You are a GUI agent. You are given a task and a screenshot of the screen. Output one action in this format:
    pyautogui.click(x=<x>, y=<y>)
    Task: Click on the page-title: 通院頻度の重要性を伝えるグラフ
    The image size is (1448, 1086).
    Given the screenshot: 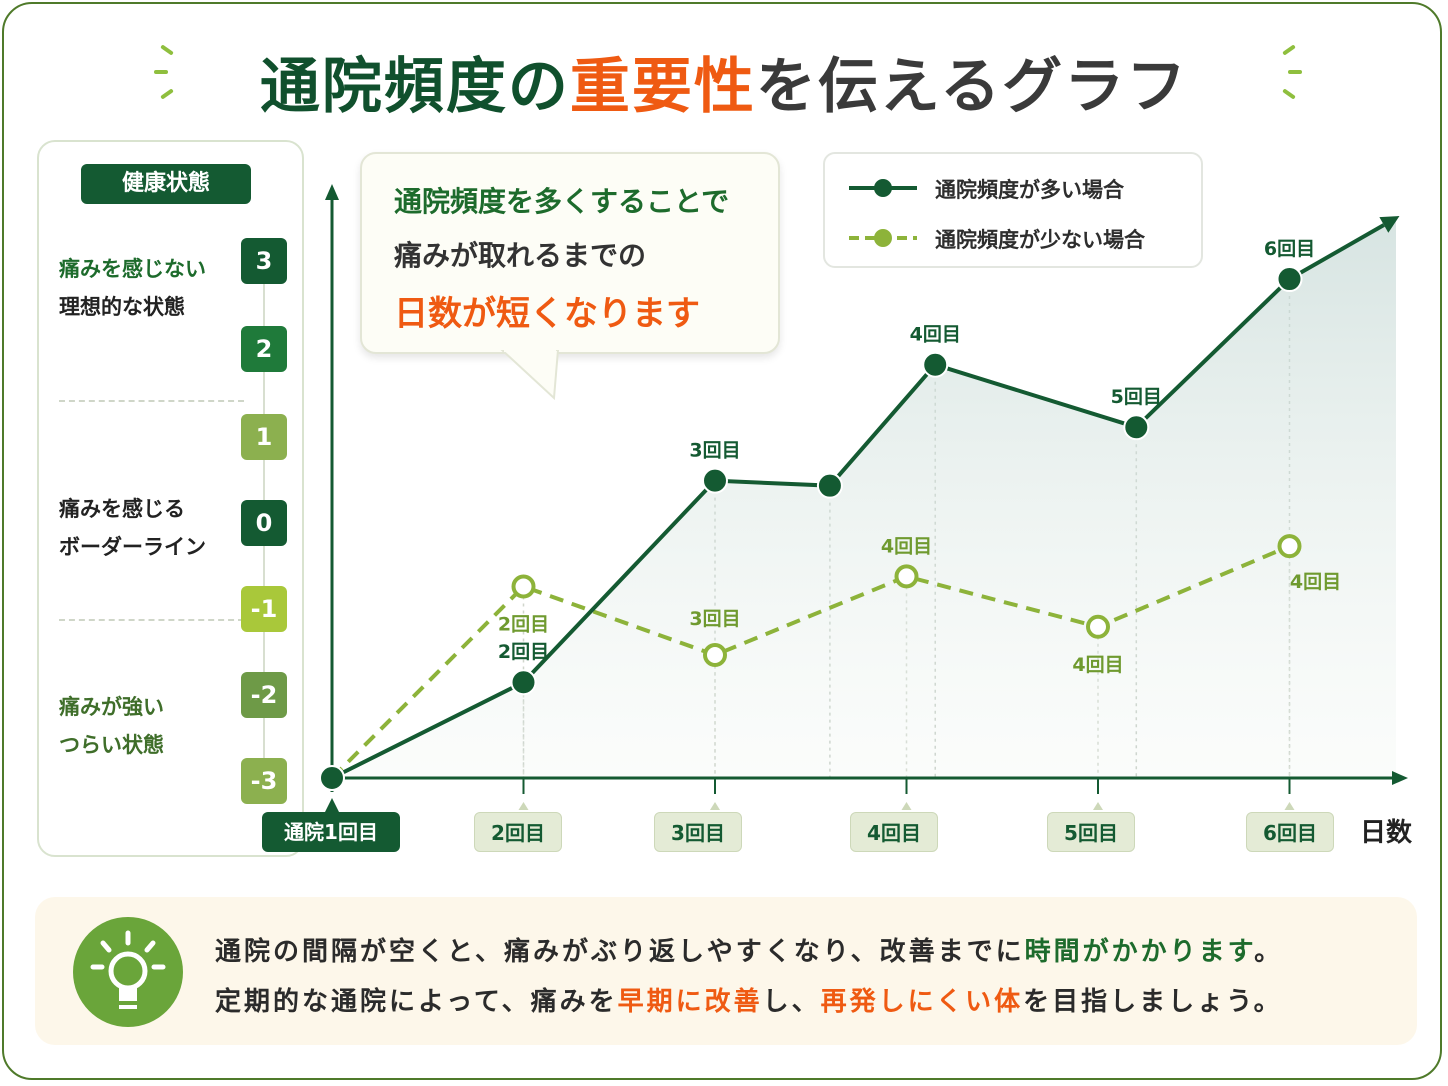 What is the action you would take?
    pyautogui.click(x=724, y=81)
    